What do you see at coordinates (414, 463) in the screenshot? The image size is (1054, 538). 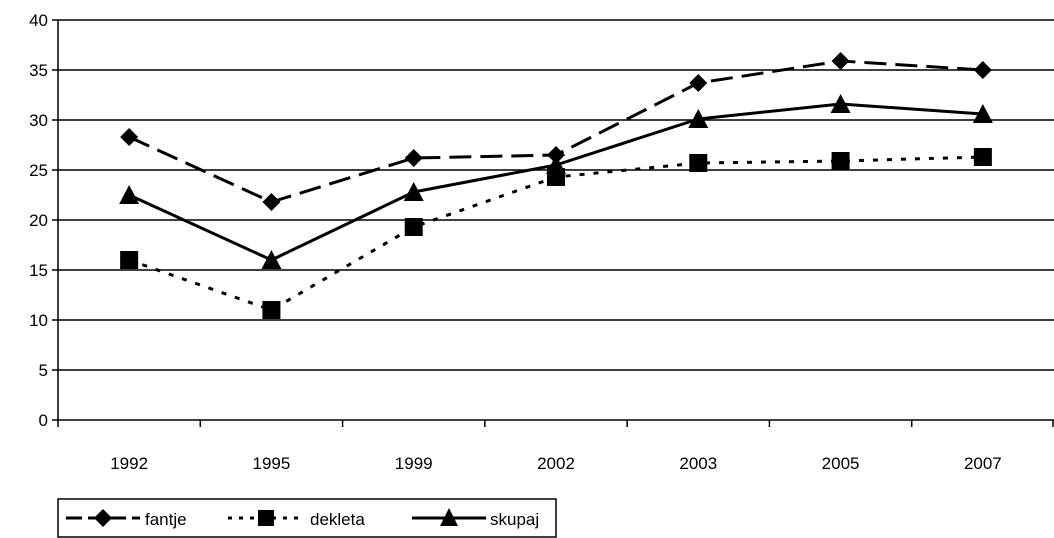 I see `x-tick-label: 1999` at bounding box center [414, 463].